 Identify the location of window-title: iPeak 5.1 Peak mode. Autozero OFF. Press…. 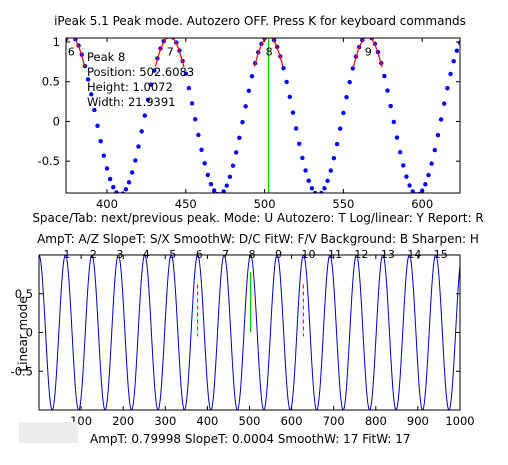
(260, 21).